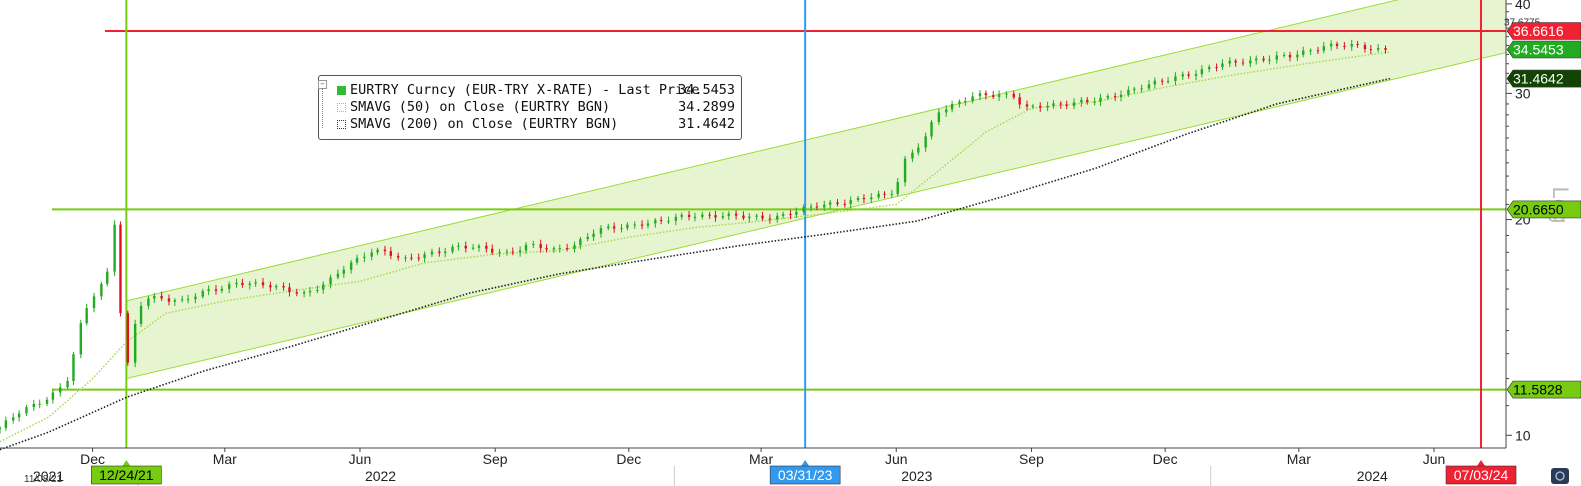 The image size is (1581, 486). Describe the element at coordinates (1538, 49) in the screenshot. I see `price-tag-text: 34.5453` at that location.